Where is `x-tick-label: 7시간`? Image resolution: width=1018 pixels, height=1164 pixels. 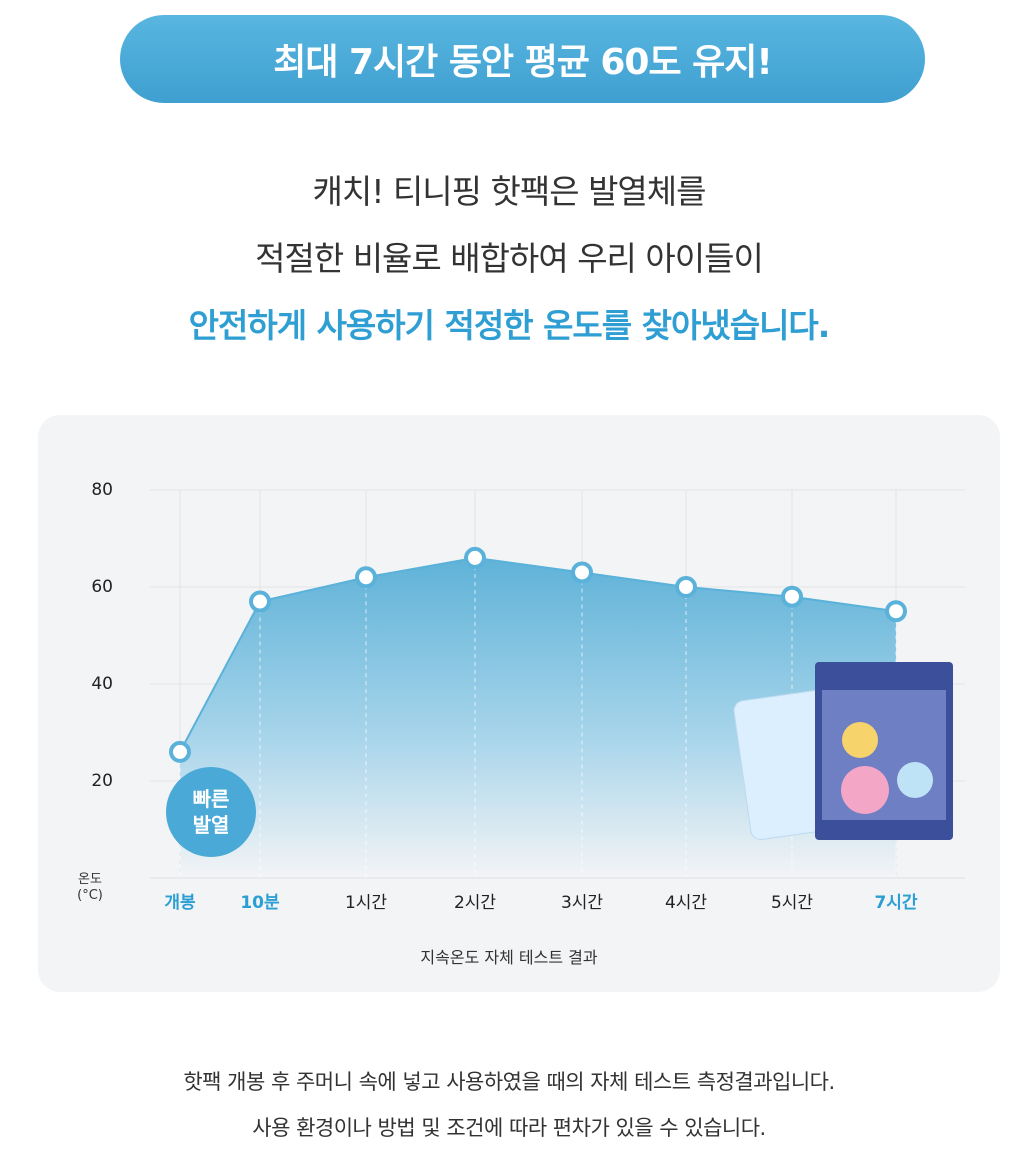 x-tick-label: 7시간 is located at coordinates (895, 903).